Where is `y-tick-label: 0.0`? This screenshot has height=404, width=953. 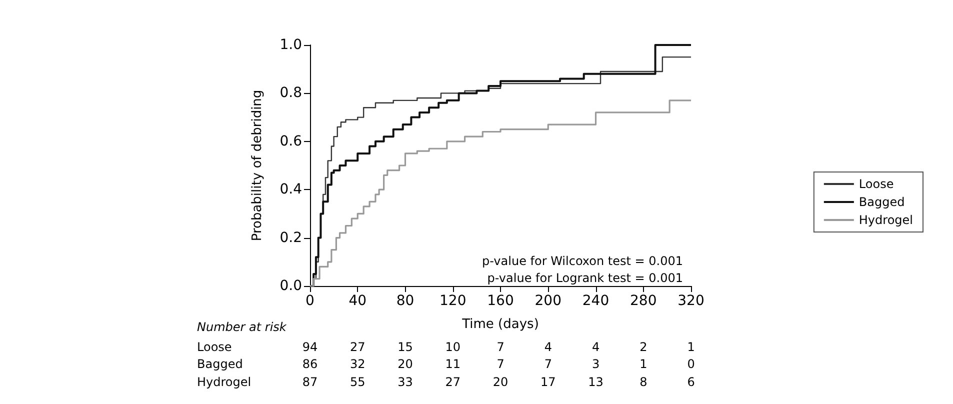
y-tick-label: 0.0 is located at coordinates (291, 286).